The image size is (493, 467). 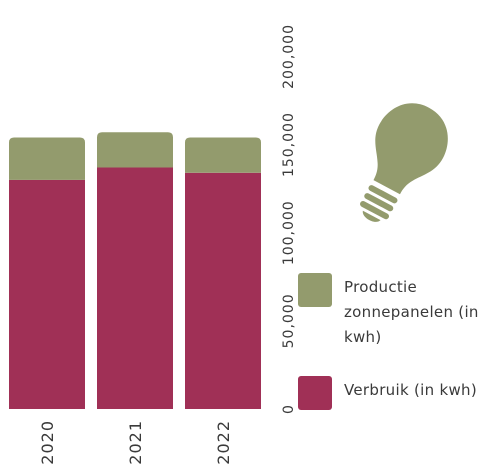 What do you see at coordinates (223, 442) in the screenshot?
I see `x-tick-label: 2022` at bounding box center [223, 442].